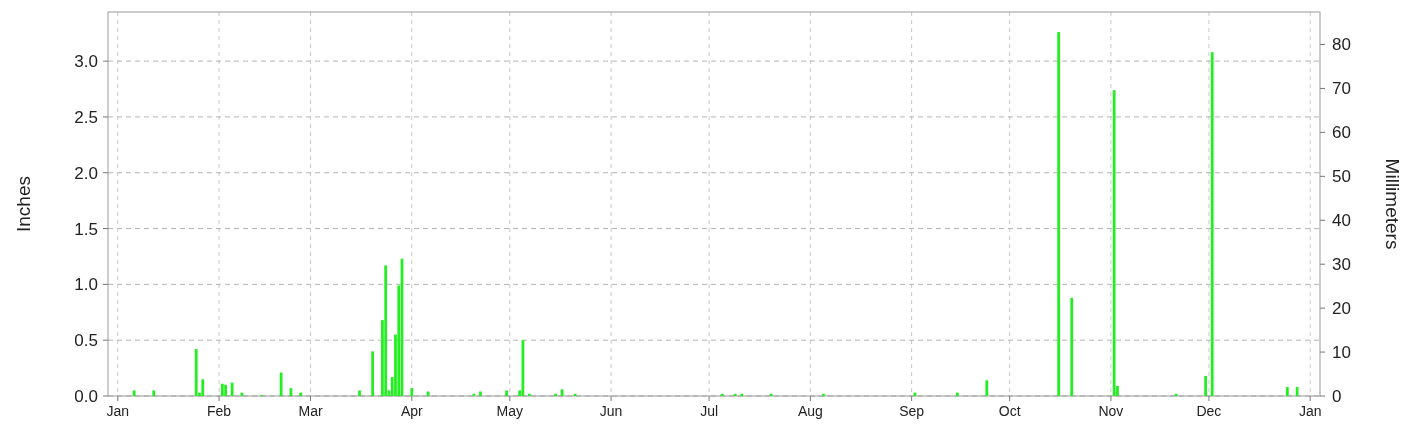  Describe the element at coordinates (1337, 396) in the screenshot. I see `y2-tick-label: 0` at that location.